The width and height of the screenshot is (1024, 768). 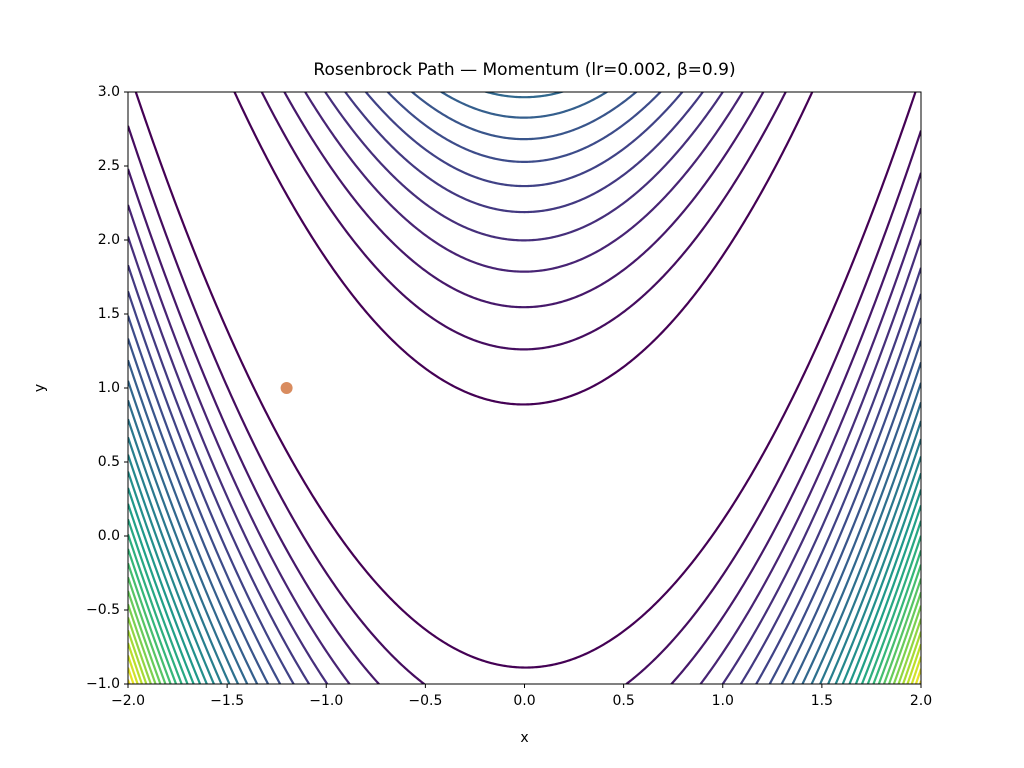 What do you see at coordinates (921, 701) in the screenshot?
I see `x-tick-label: 2.0` at bounding box center [921, 701].